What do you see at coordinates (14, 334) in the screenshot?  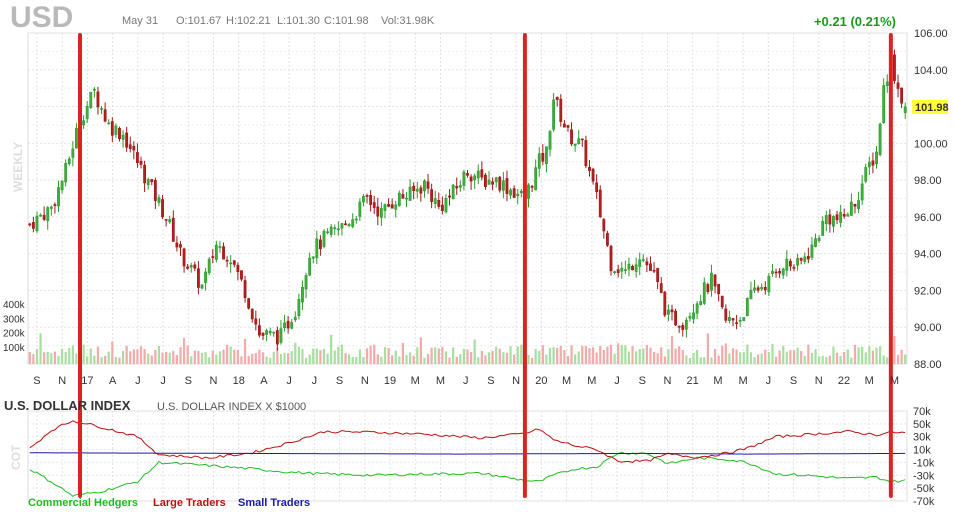 I see `volume-tick: 200k` at bounding box center [14, 334].